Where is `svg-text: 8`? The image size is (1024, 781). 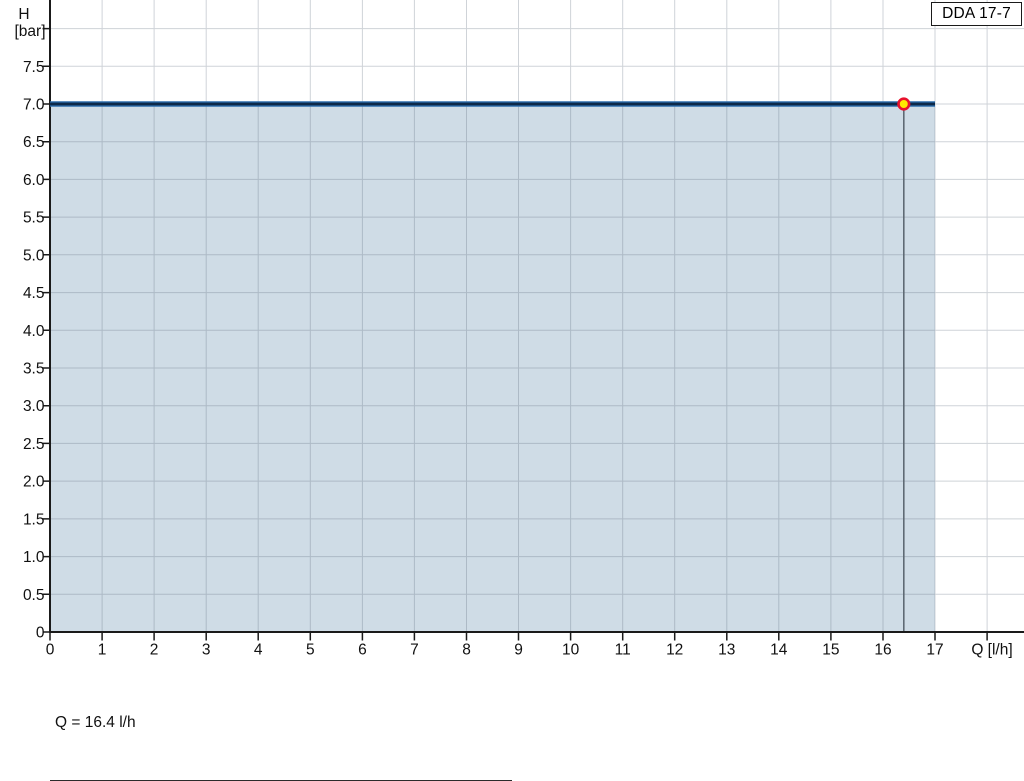 svg-text: 8 is located at coordinates (466, 650).